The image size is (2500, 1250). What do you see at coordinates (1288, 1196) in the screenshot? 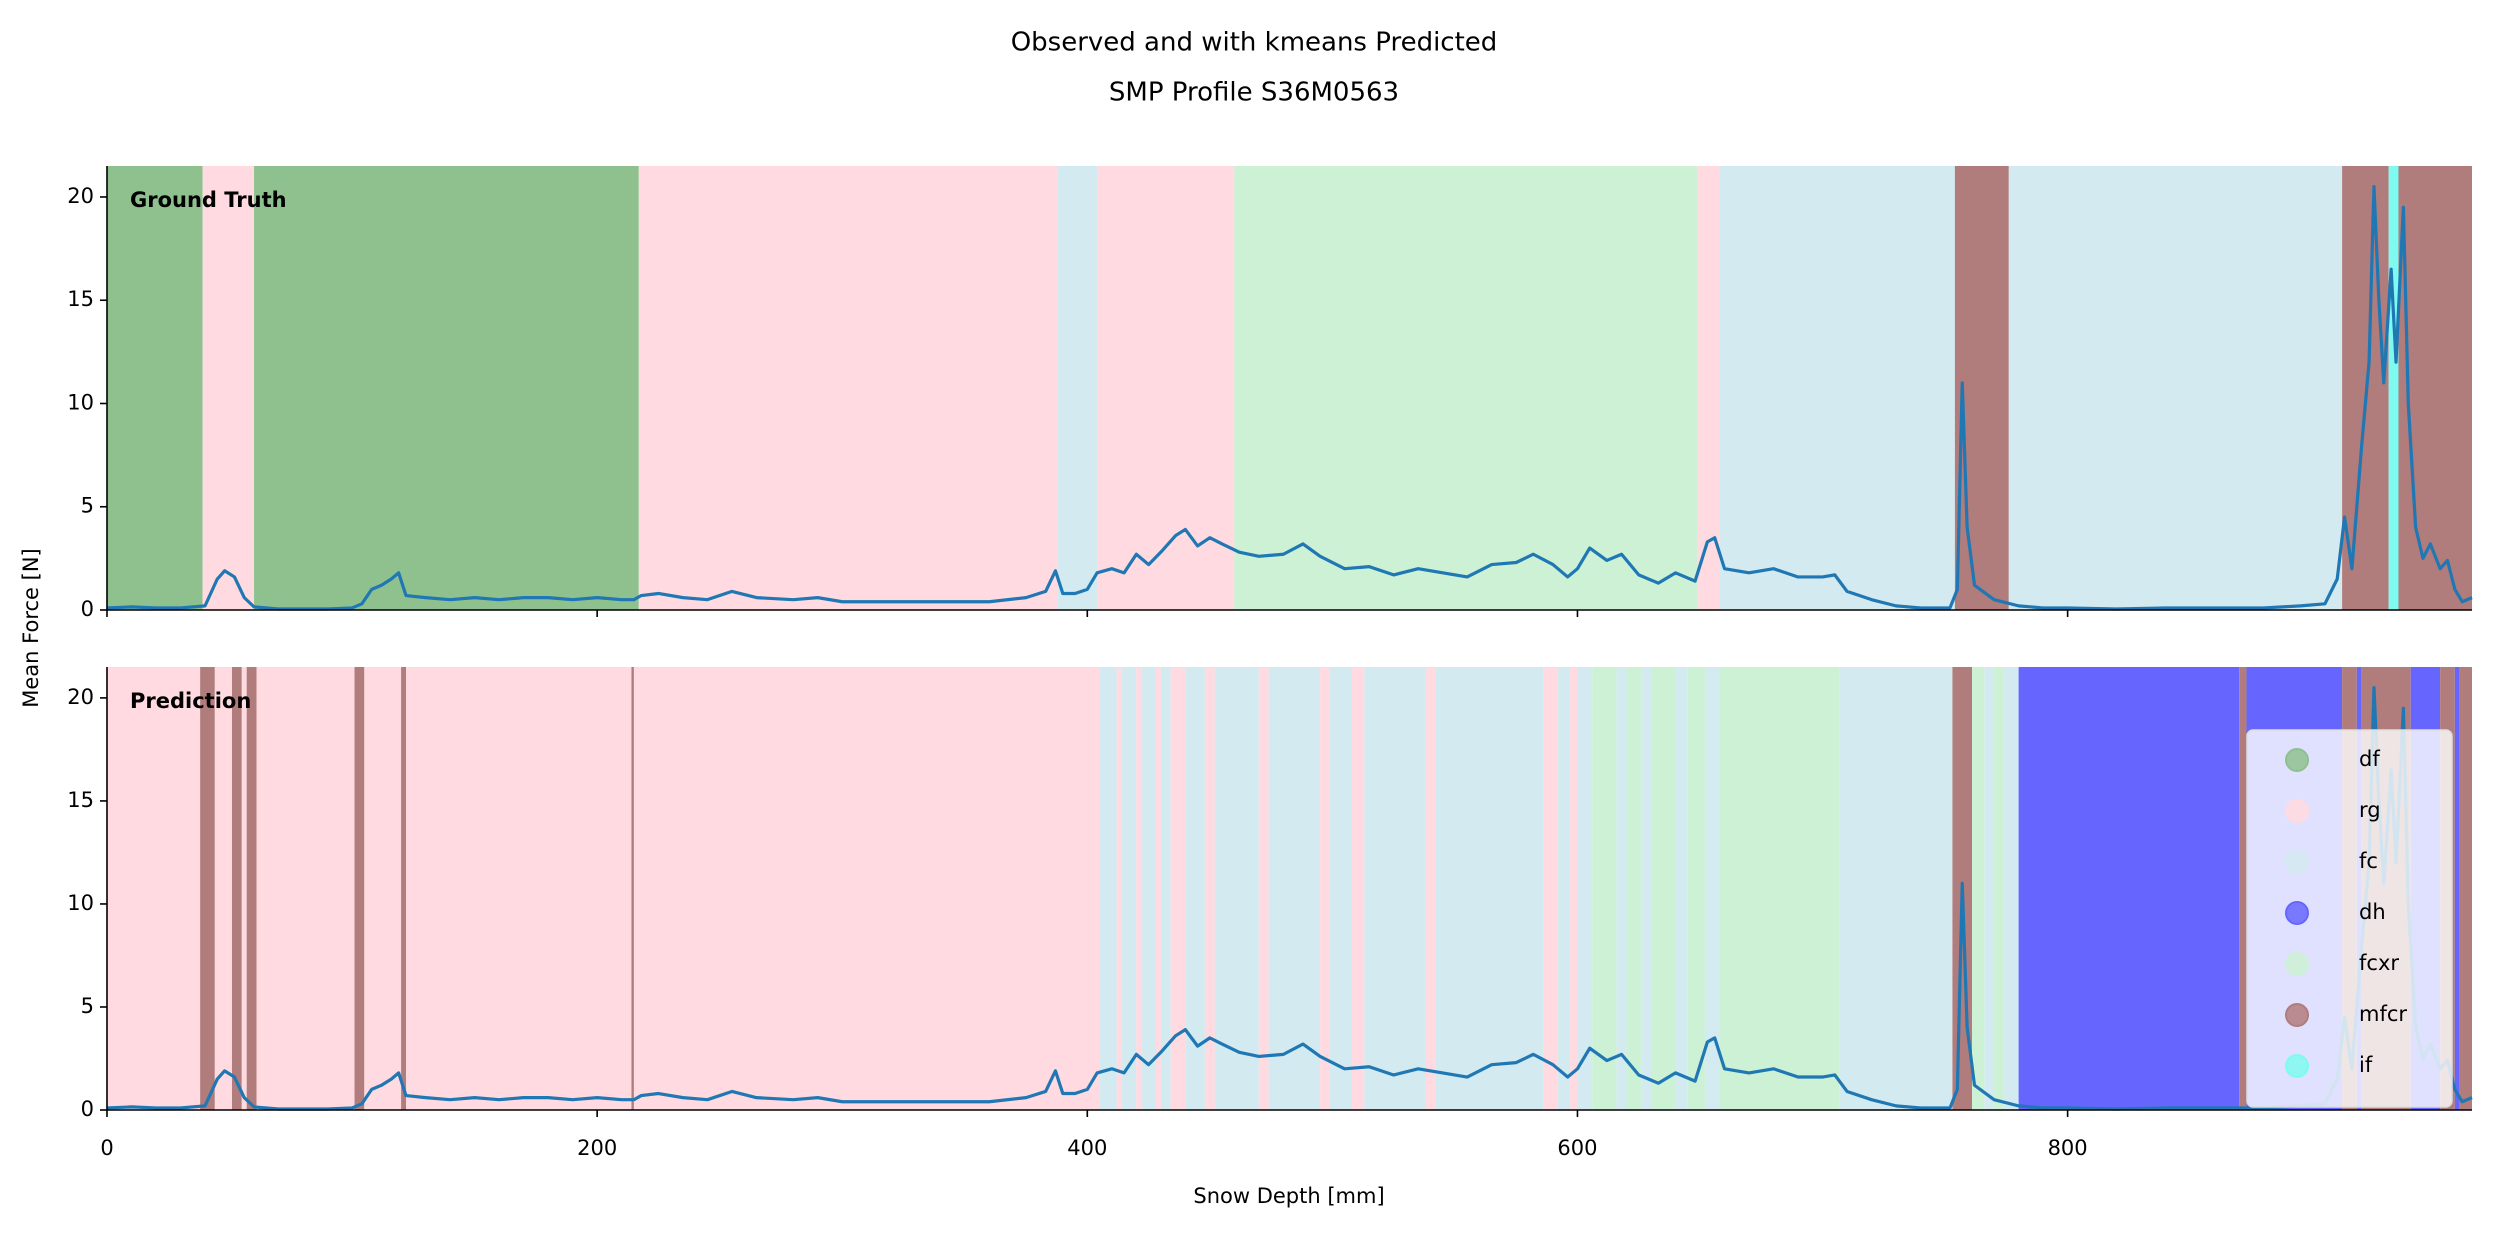
I see `x-axis-label: Snow Depth [mm]` at bounding box center [1288, 1196].